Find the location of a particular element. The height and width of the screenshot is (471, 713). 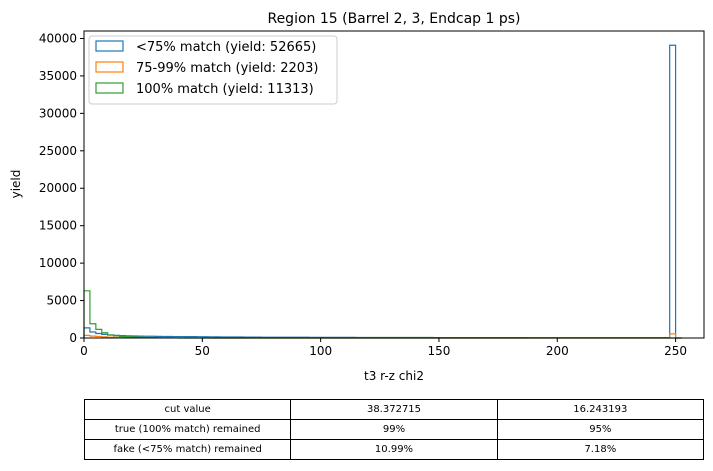

cut-table-cell-v1: 38.372715 is located at coordinates (394, 409).